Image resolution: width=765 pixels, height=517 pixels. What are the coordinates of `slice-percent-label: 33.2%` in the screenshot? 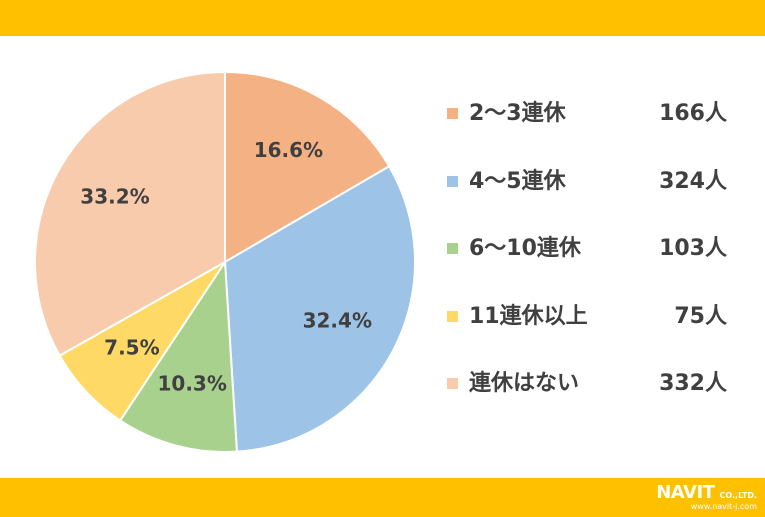 It's located at (114, 196).